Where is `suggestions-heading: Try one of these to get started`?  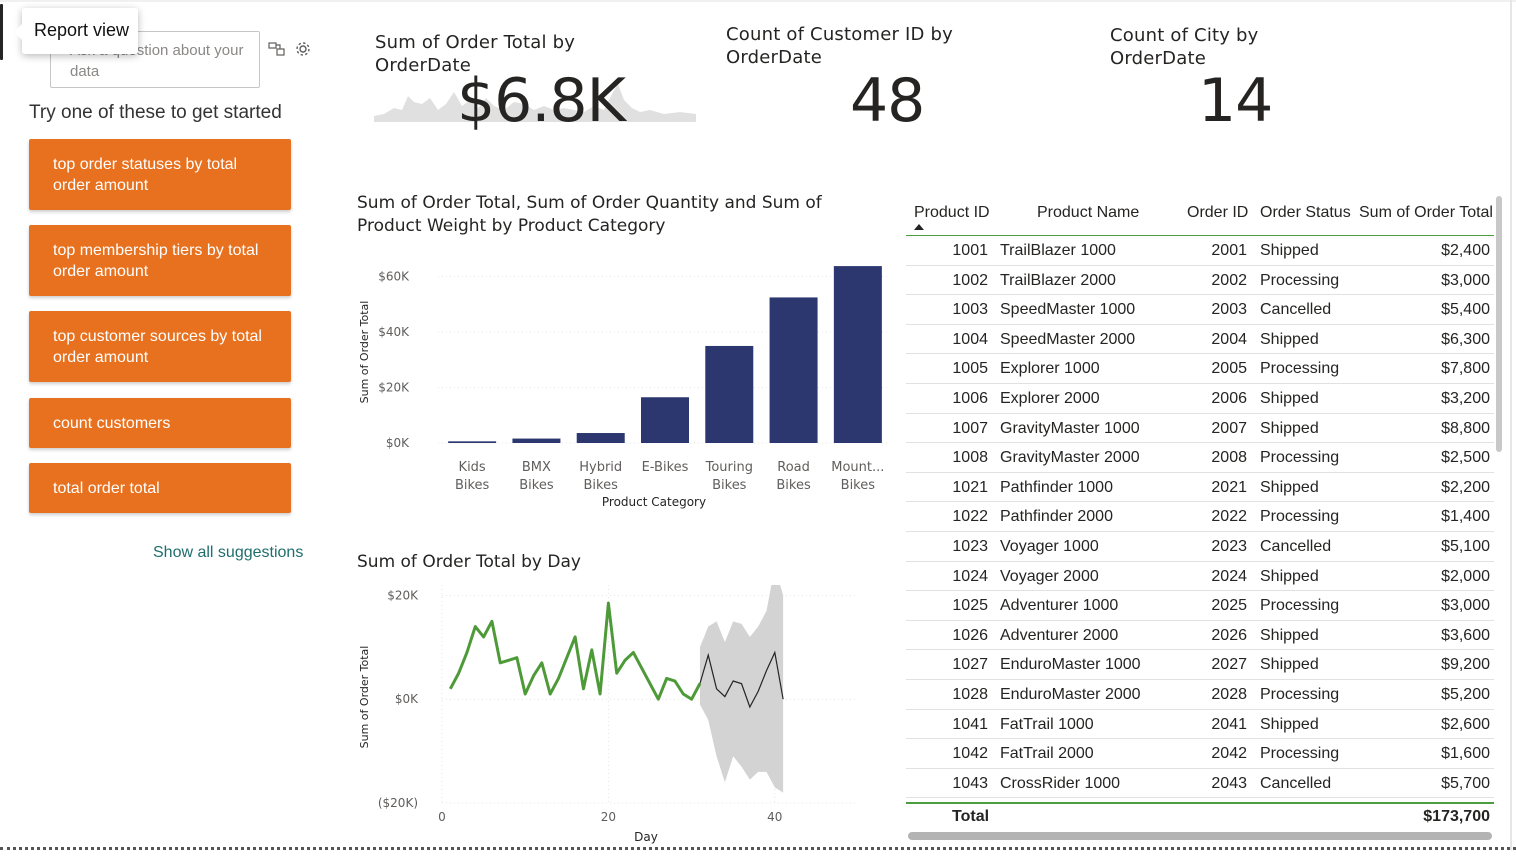
suggestions-heading: Try one of these to get started is located at coordinates (155, 112).